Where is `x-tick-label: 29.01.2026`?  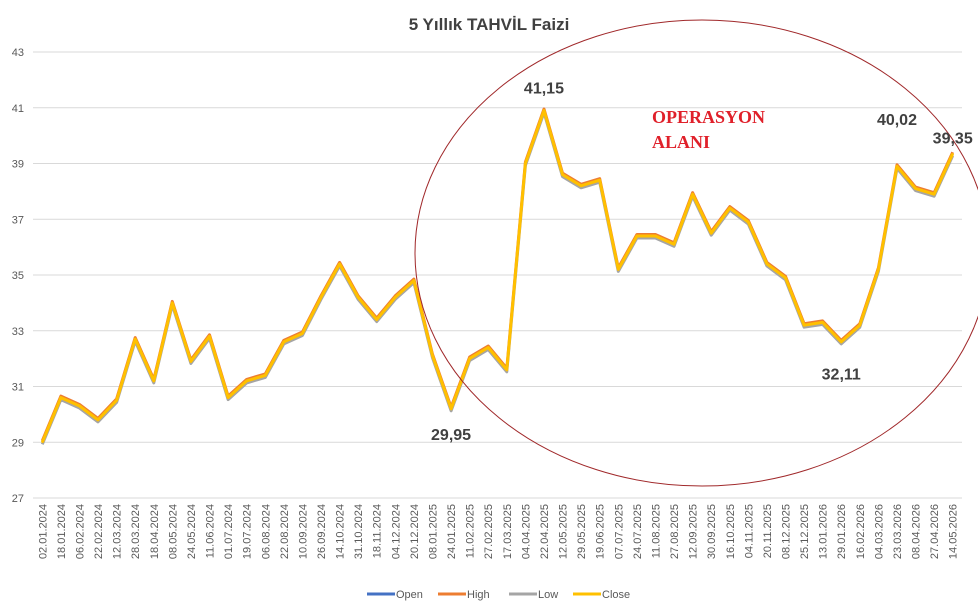
x-tick-label: 29.01.2026 is located at coordinates (842, 531).